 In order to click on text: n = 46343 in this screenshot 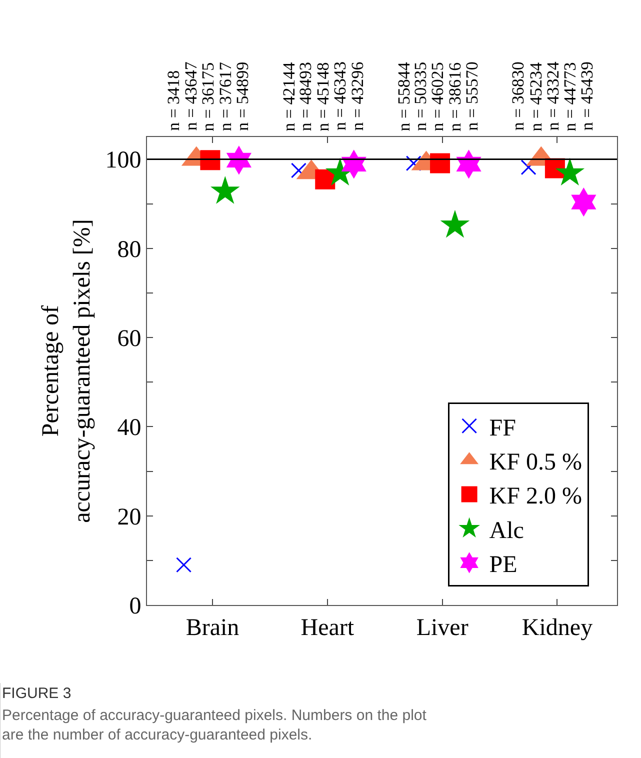, I will do `click(340, 96)`.